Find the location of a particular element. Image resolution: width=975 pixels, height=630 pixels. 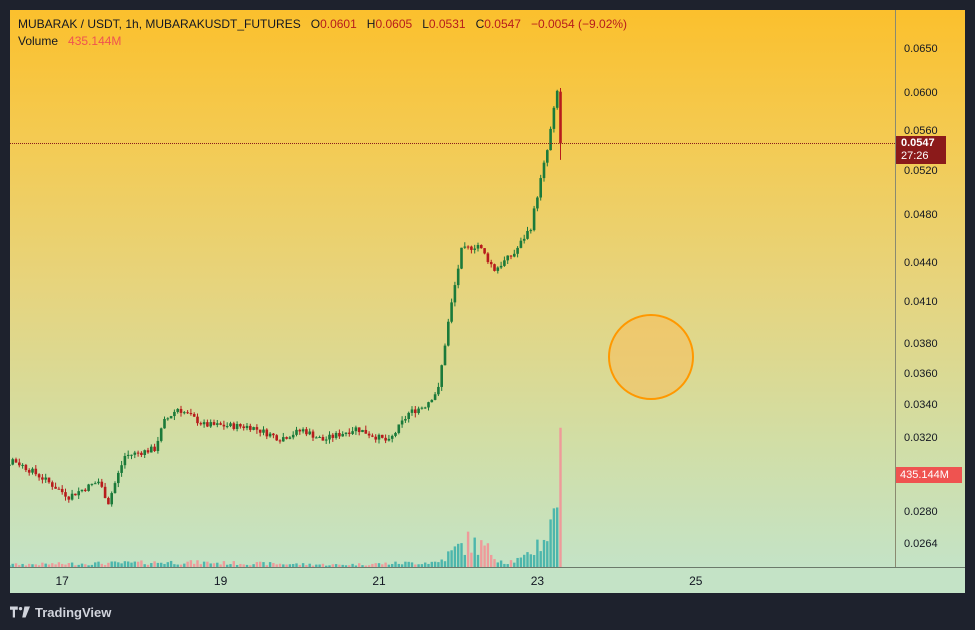

legend-volume-label: Volume is located at coordinates (38, 41).